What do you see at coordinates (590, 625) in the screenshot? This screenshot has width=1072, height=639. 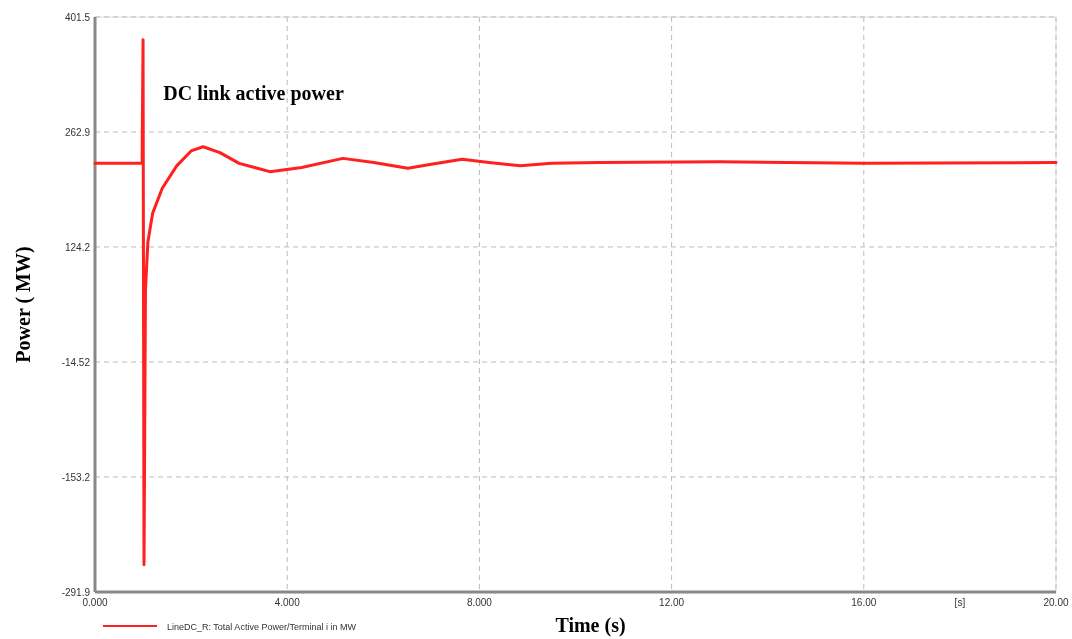 I see `x-axis-title: Time (s)` at bounding box center [590, 625].